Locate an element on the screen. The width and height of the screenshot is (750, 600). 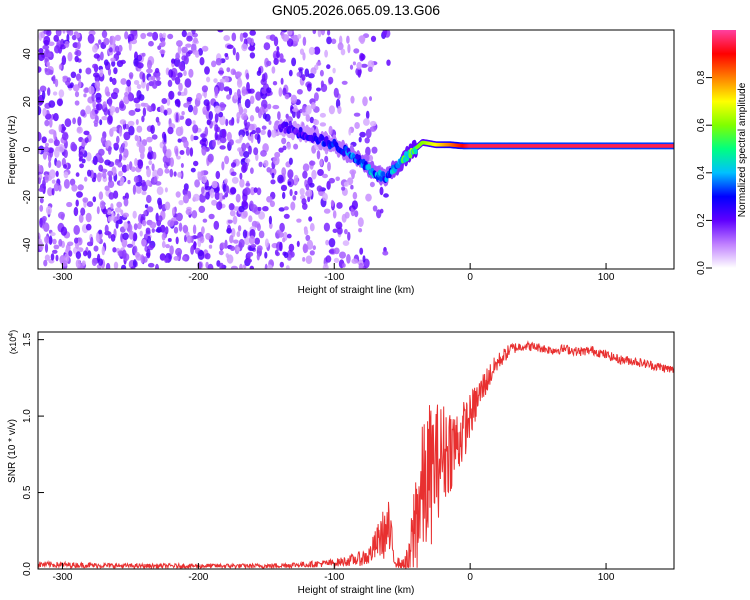
spectrogram-x-label: Height of straight line (km) is located at coordinates (356, 290).